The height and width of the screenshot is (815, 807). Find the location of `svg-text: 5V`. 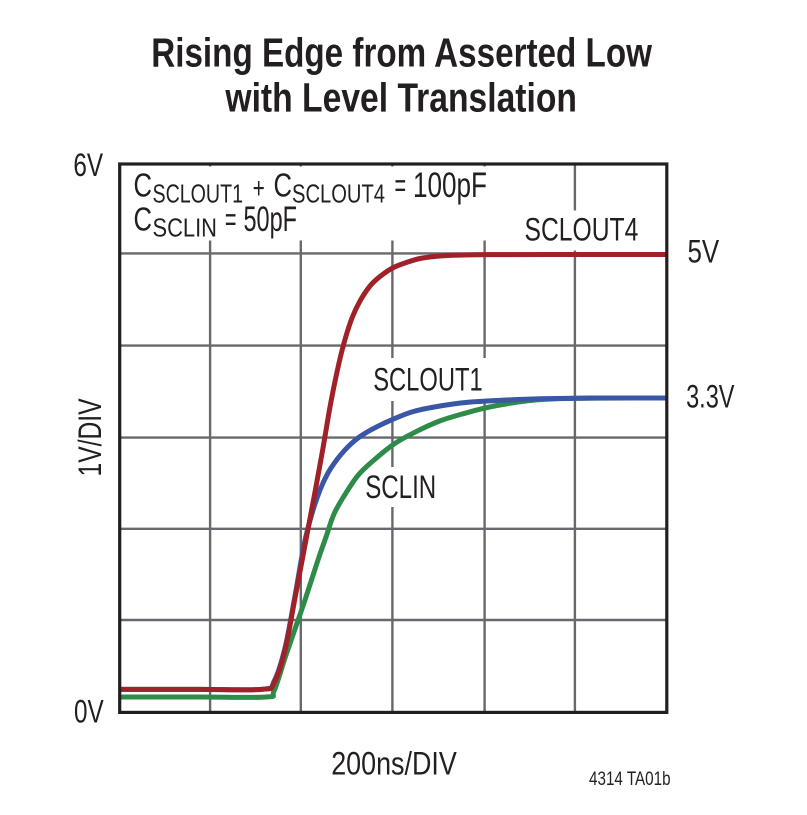

svg-text: 5V is located at coordinates (704, 252).